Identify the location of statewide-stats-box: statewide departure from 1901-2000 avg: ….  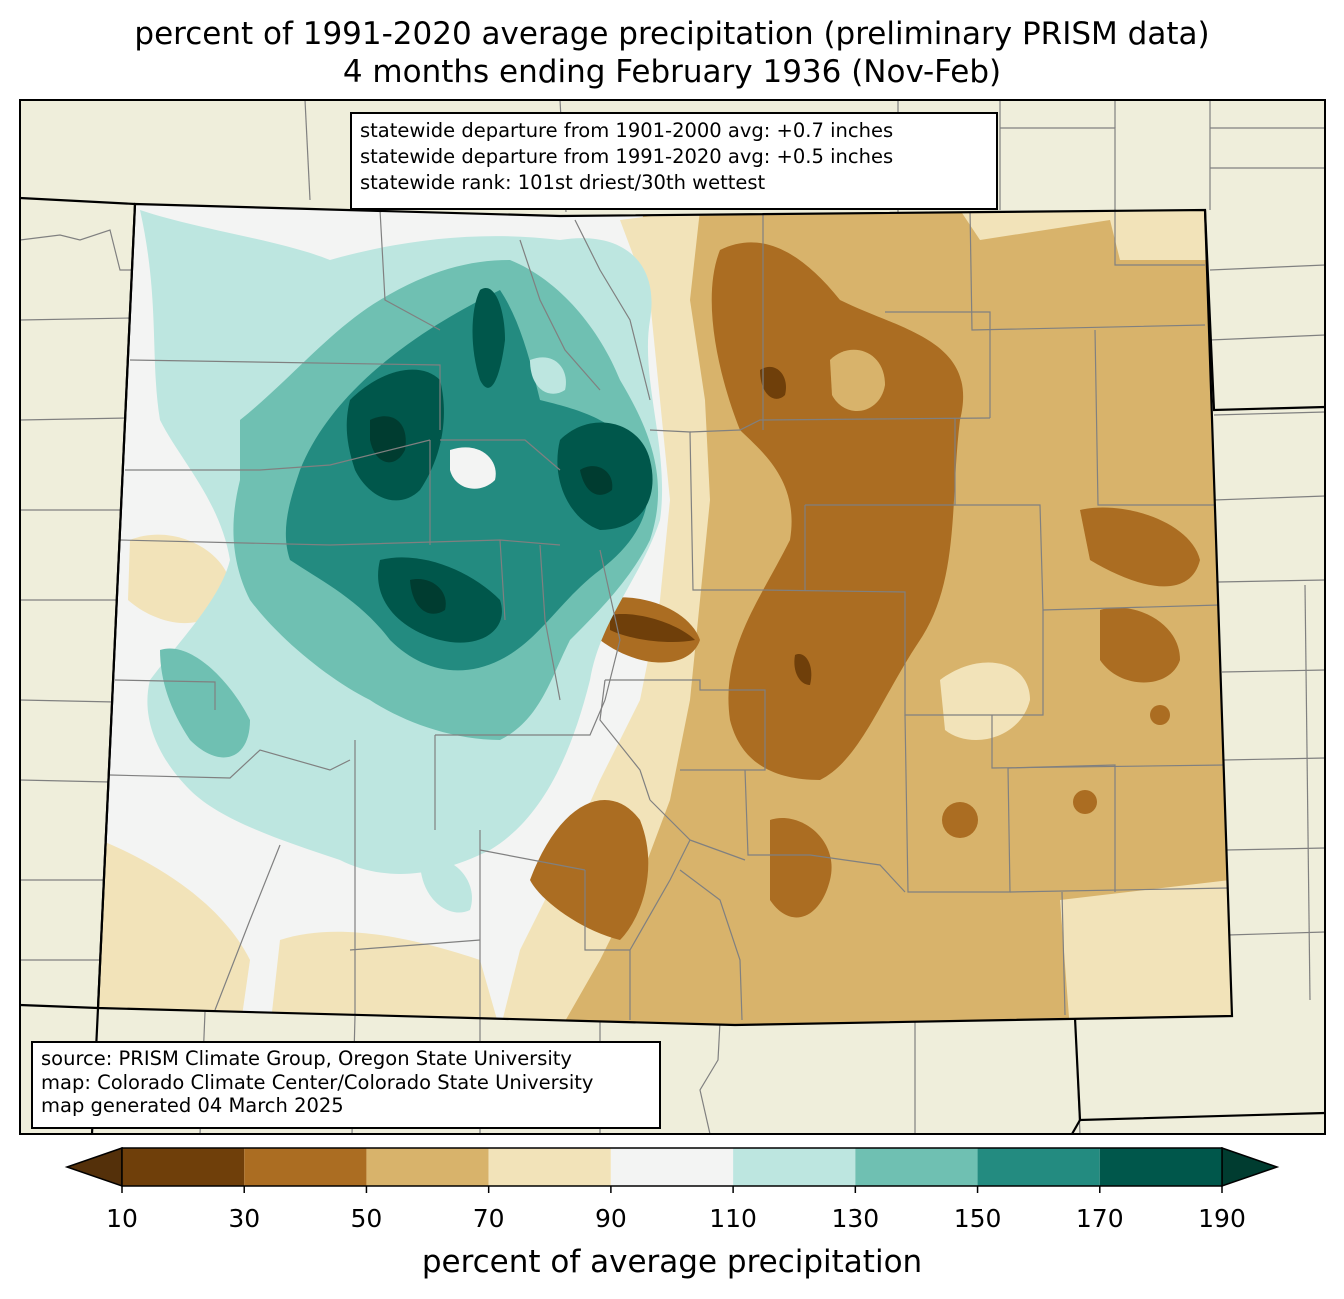
(674, 161).